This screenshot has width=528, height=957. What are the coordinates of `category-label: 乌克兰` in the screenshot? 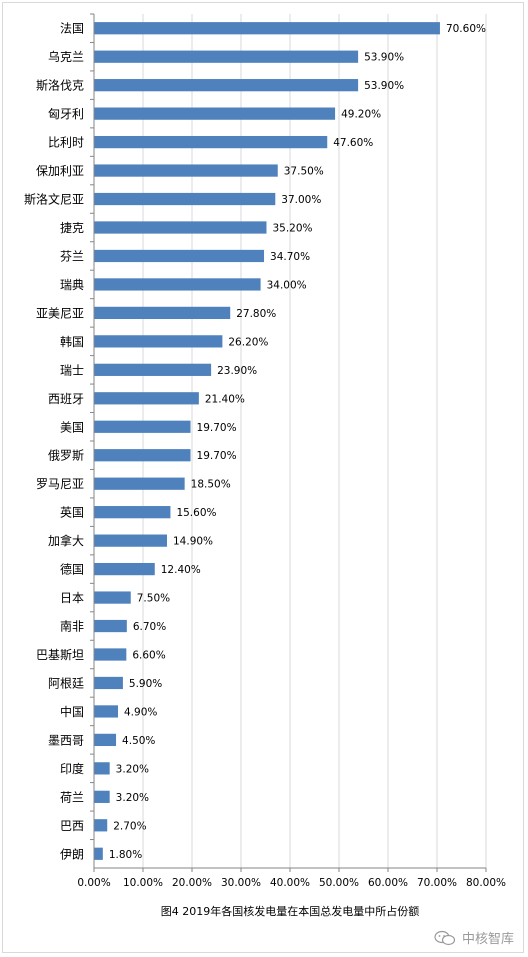 It's located at (66, 56).